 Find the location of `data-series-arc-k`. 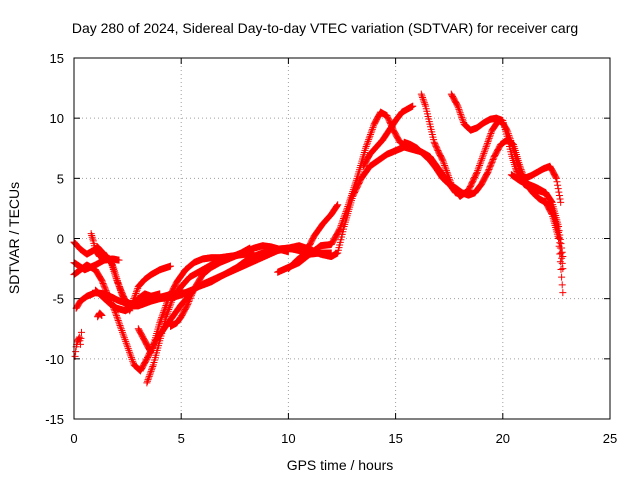

data-series-arc-k is located at coordinates (313, 237).